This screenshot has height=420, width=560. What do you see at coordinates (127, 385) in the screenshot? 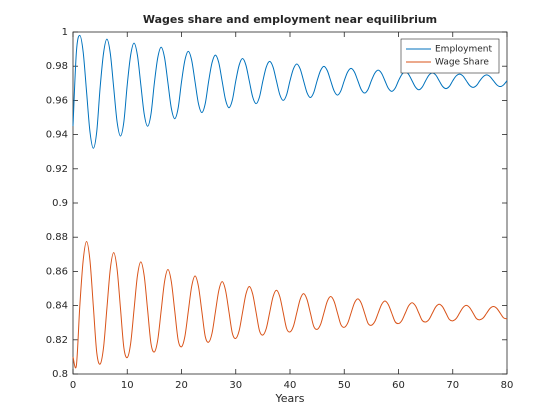
I see `x-tick-label: 10` at bounding box center [127, 385].